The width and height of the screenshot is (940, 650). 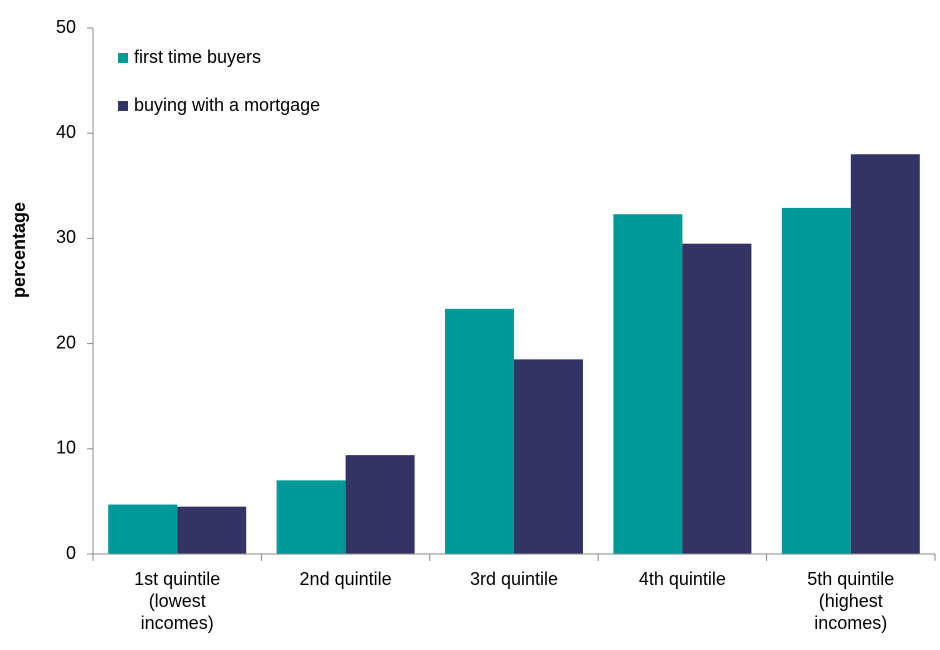 What do you see at coordinates (197, 57) in the screenshot?
I see `legend-label: first time buyers` at bounding box center [197, 57].